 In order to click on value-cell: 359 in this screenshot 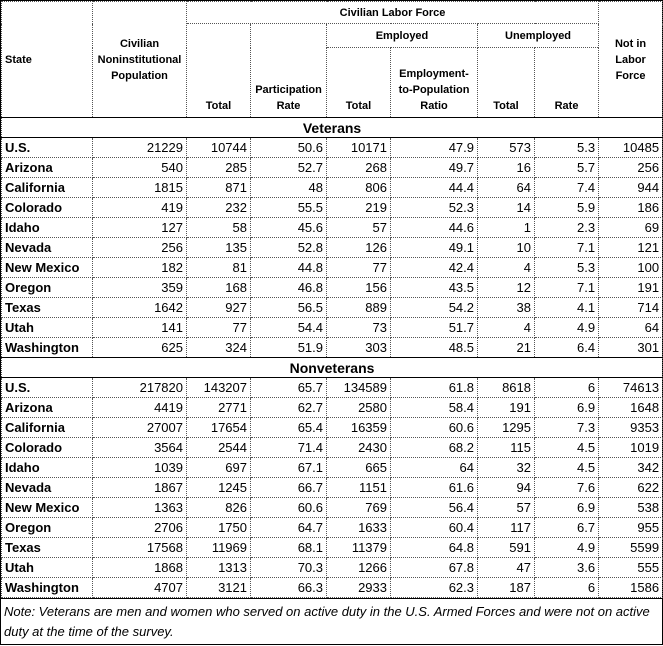, I will do `click(139, 287)`.